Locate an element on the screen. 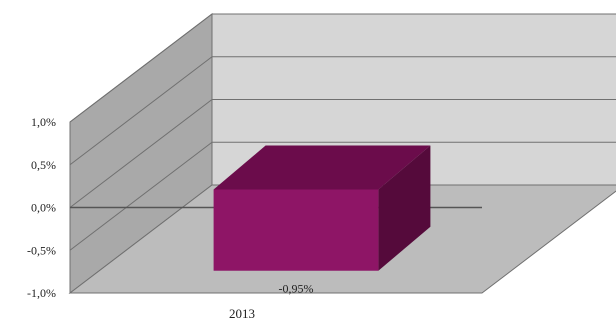 Image resolution: width=616 pixels, height=323 pixels. y-tick-label: 0,0% is located at coordinates (43, 208).